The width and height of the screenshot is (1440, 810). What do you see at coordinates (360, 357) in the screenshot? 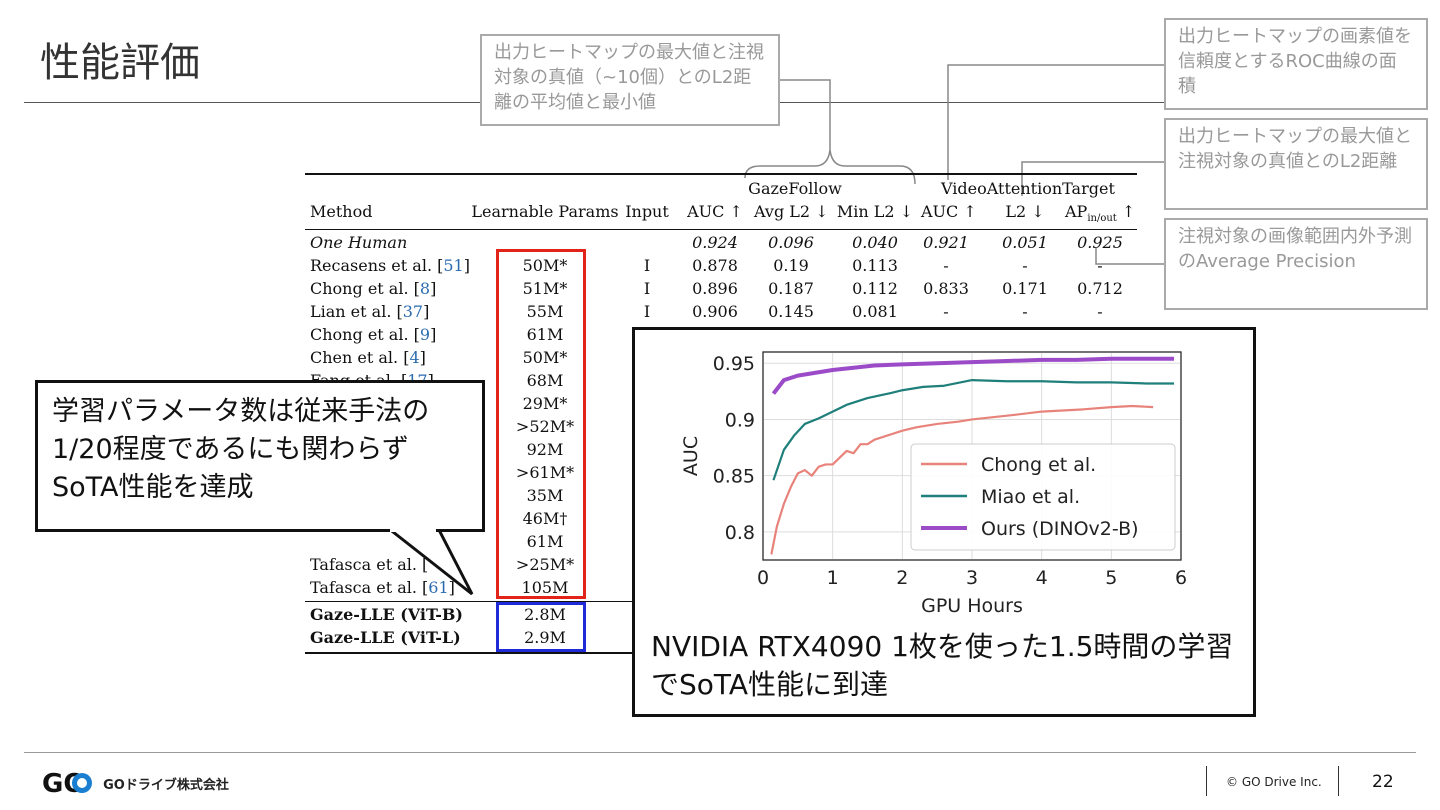
I see `method-label: Chen et al. [` at bounding box center [360, 357].